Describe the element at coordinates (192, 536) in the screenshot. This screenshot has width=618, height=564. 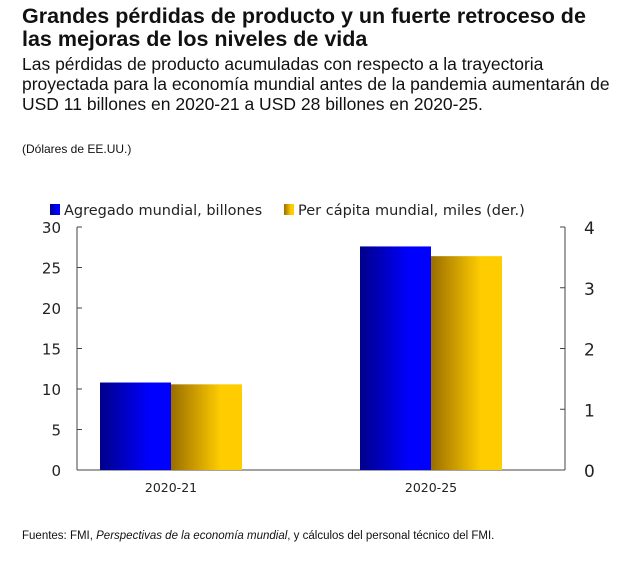
I see `source-publication: Perspectivas de la economía mundial` at that location.